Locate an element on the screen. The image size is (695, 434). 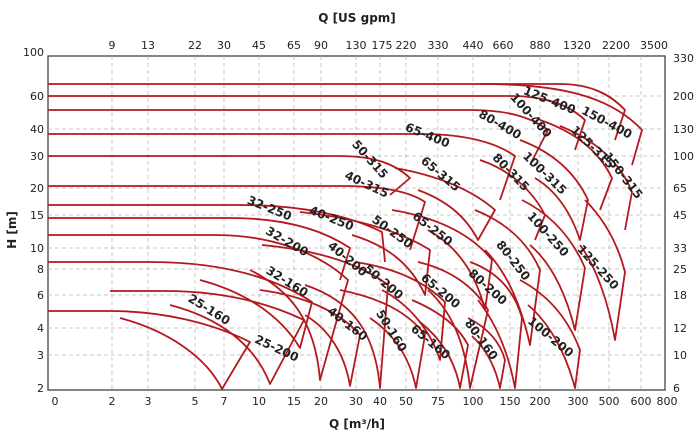
right-tick-label: 45 is located at coordinates (680, 215).